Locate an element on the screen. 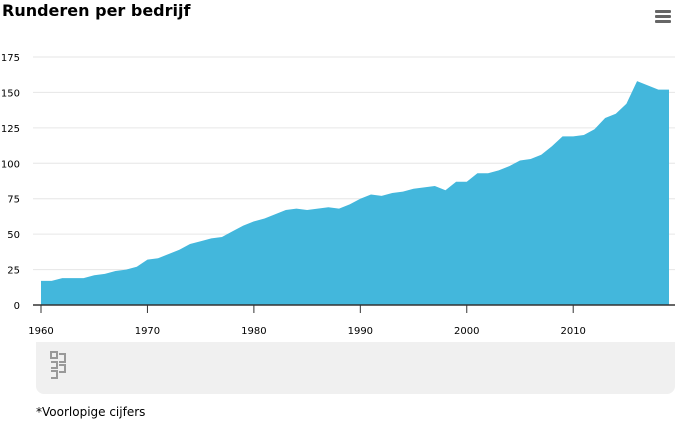  footnote: *Voorlopige cijfers is located at coordinates (91, 412).